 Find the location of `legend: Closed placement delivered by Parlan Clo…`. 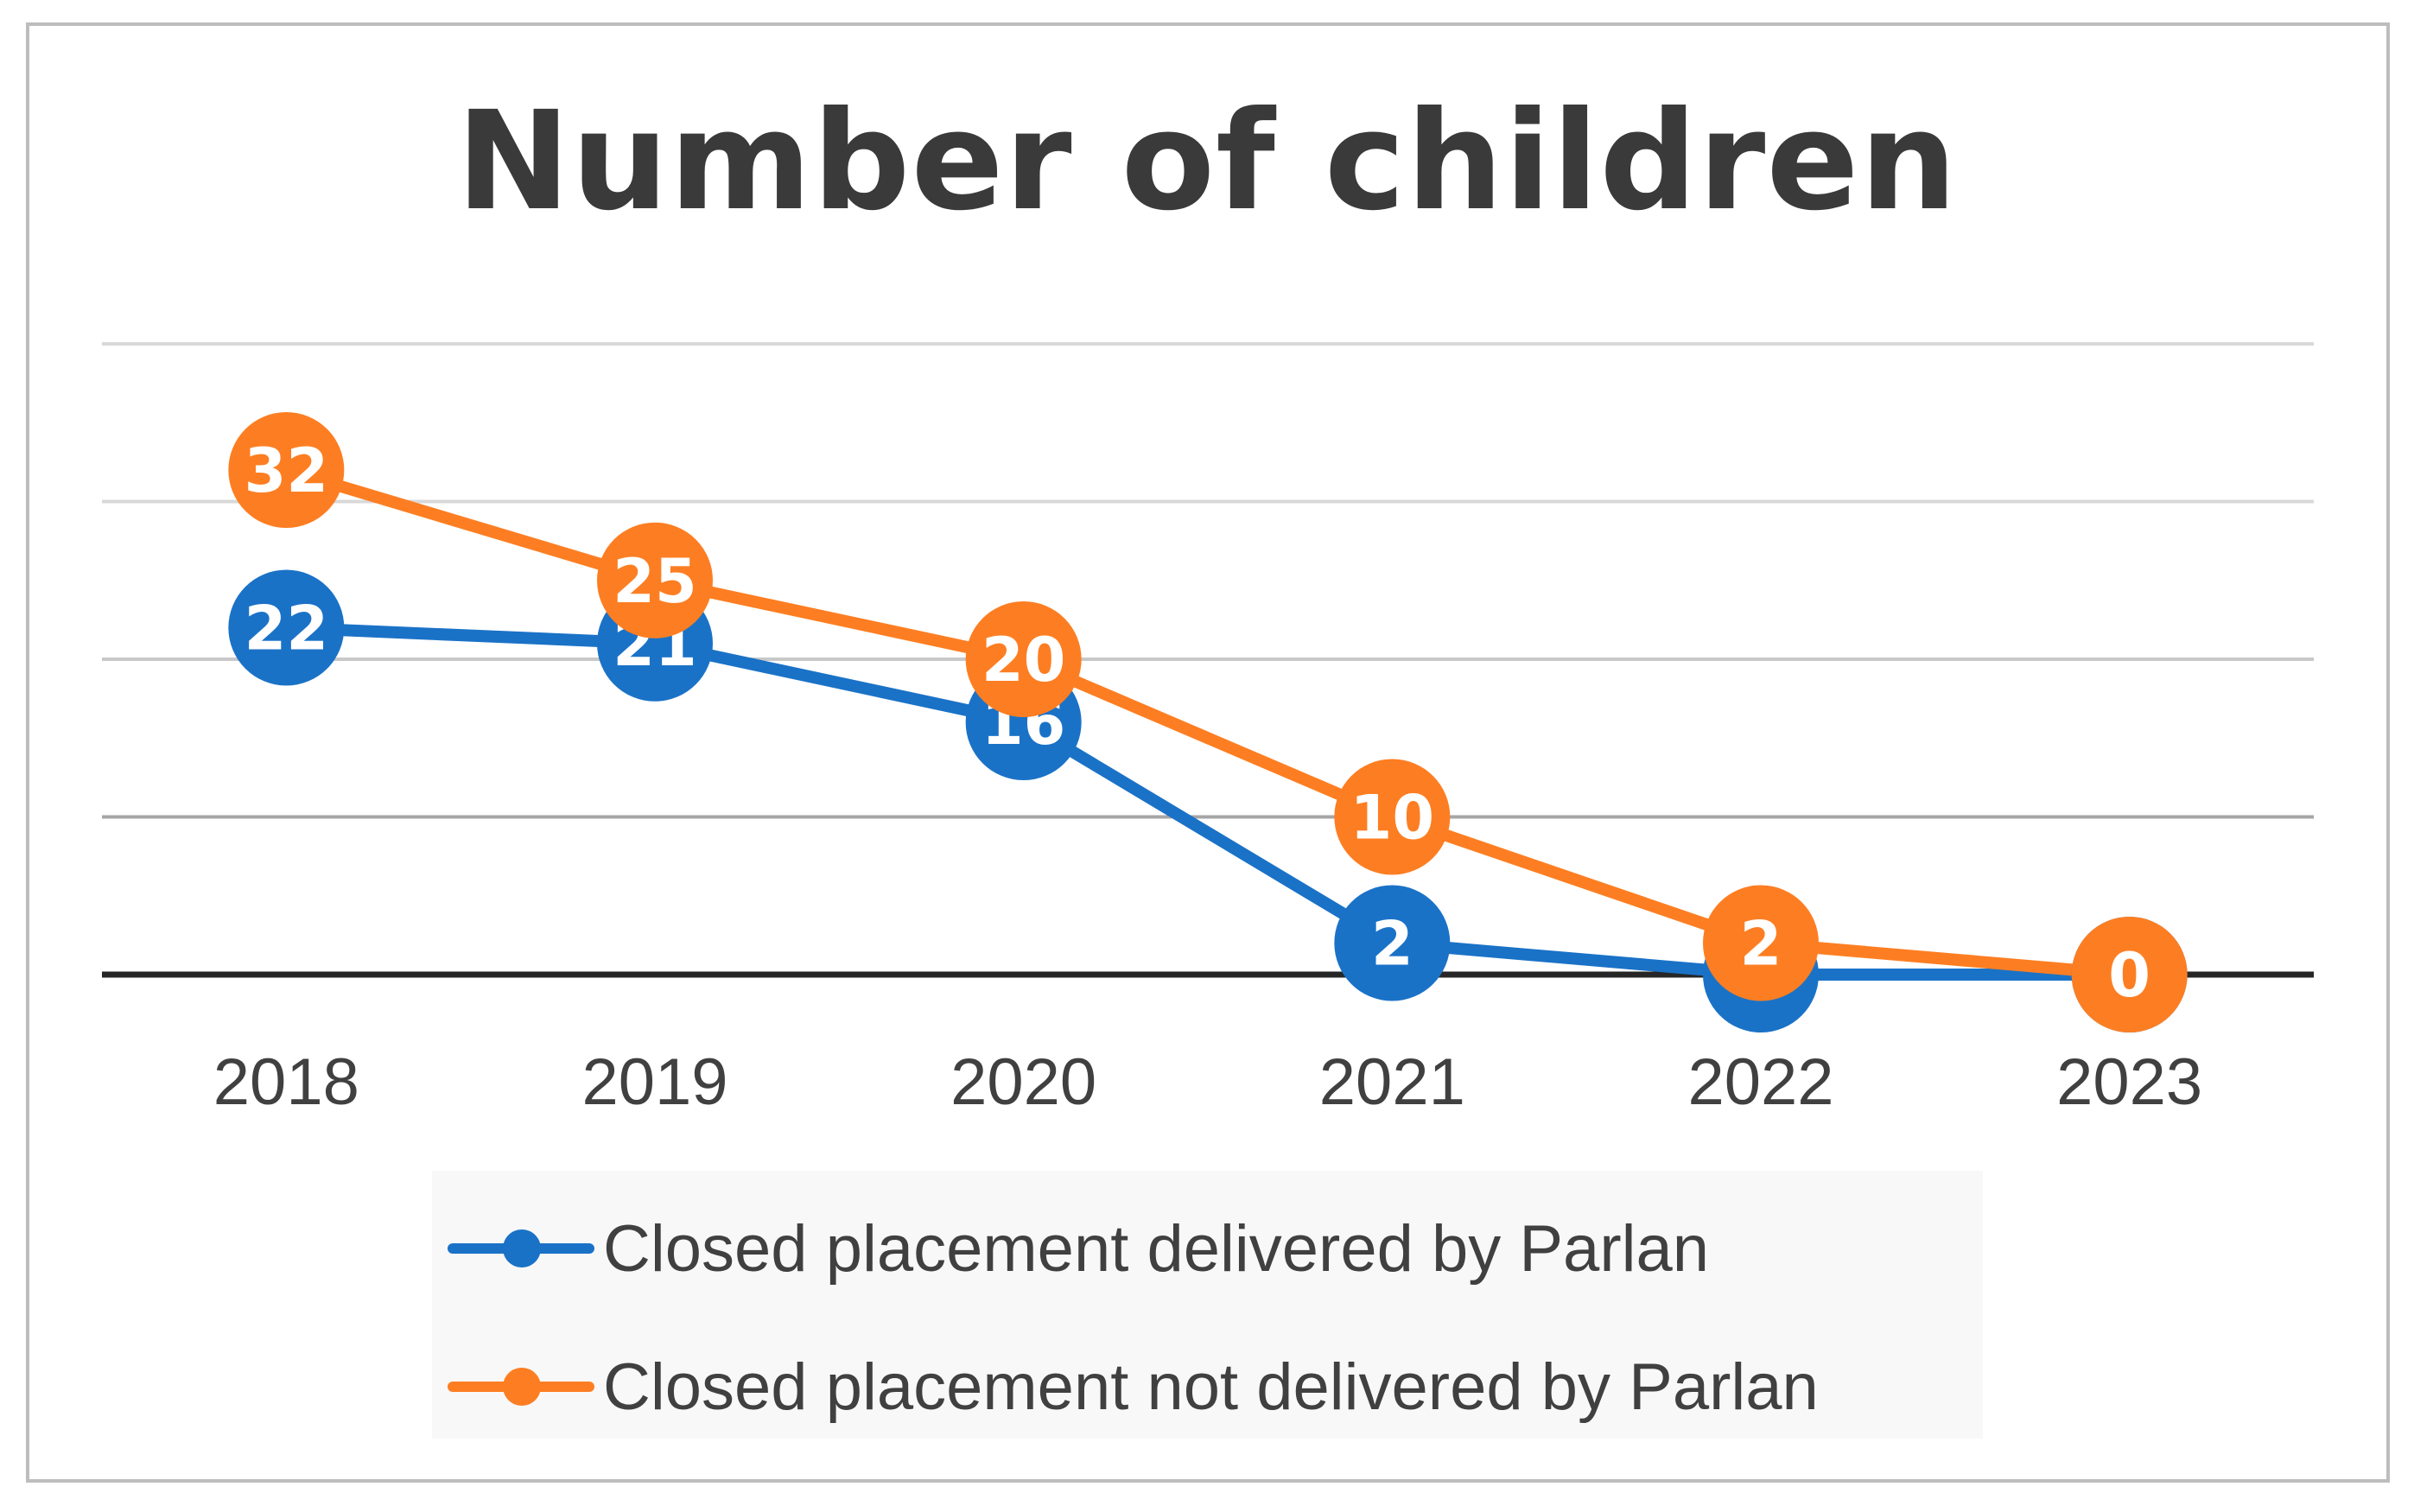

legend: Closed placement delivered by Parlan Clo… is located at coordinates (1207, 1305).